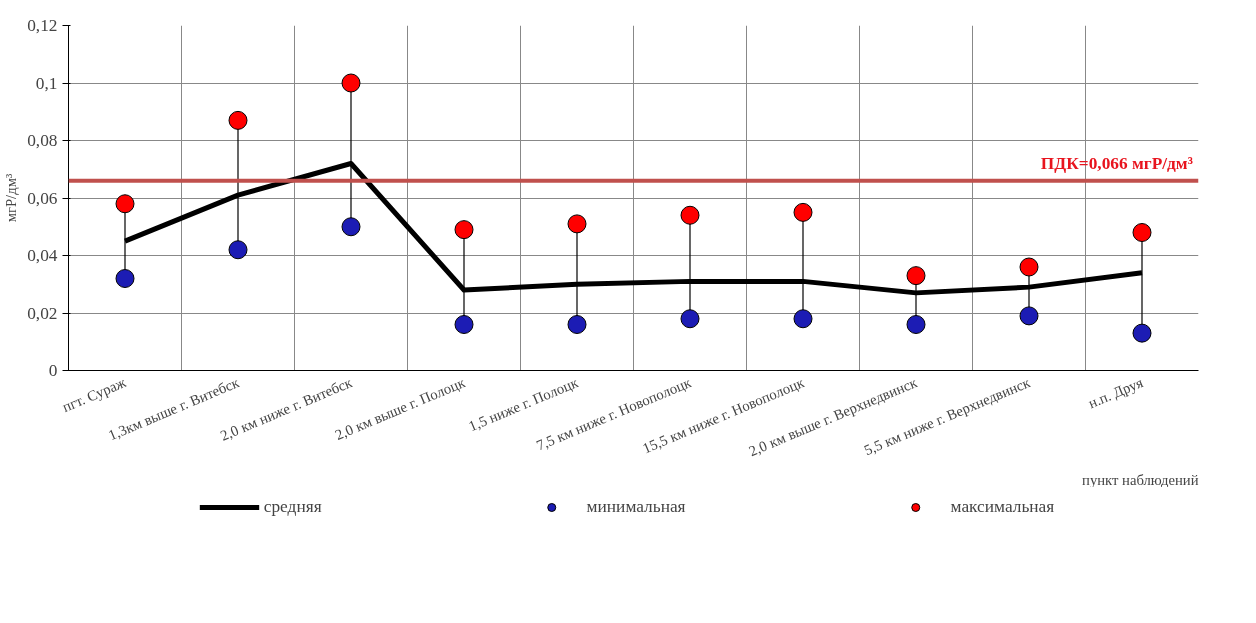  What do you see at coordinates (42, 255) in the screenshot?
I see `y-tick-label: 0,04` at bounding box center [42, 255].